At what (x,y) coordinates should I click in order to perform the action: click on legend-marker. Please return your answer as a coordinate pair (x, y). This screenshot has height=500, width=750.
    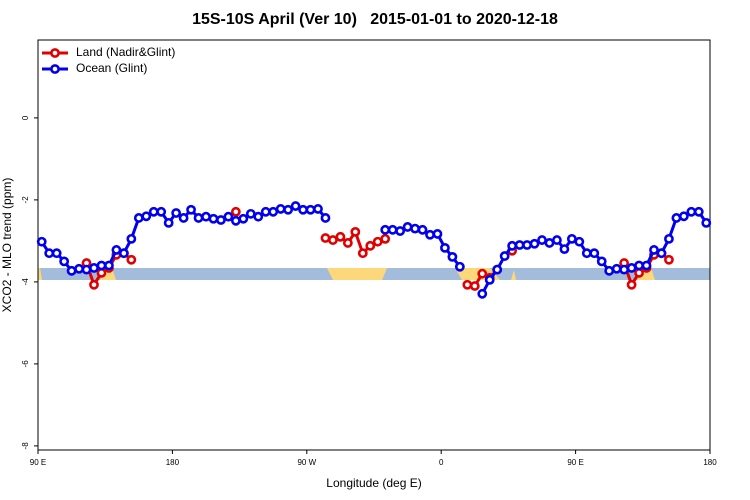
    Looking at the image, I should click on (55, 53).